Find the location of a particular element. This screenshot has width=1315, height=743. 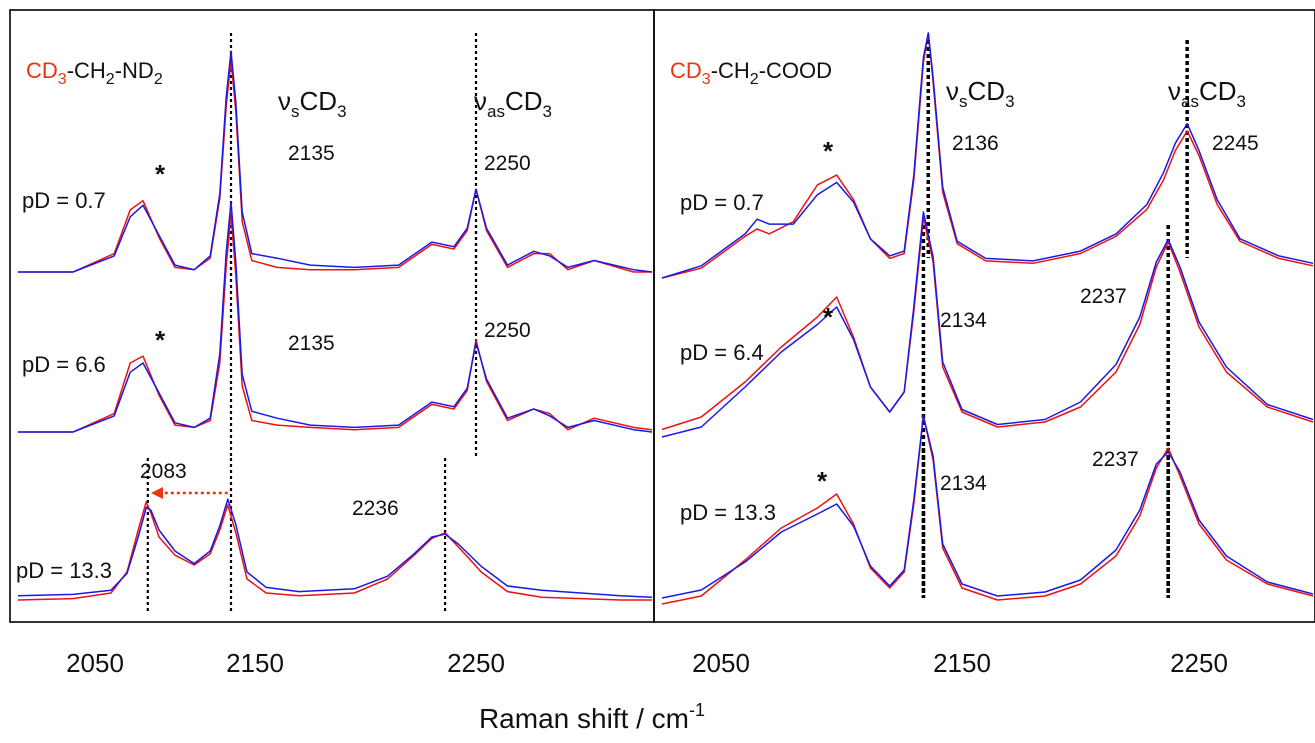

panel-0-trace-2-label: pD = 13.3 is located at coordinates (64, 570).